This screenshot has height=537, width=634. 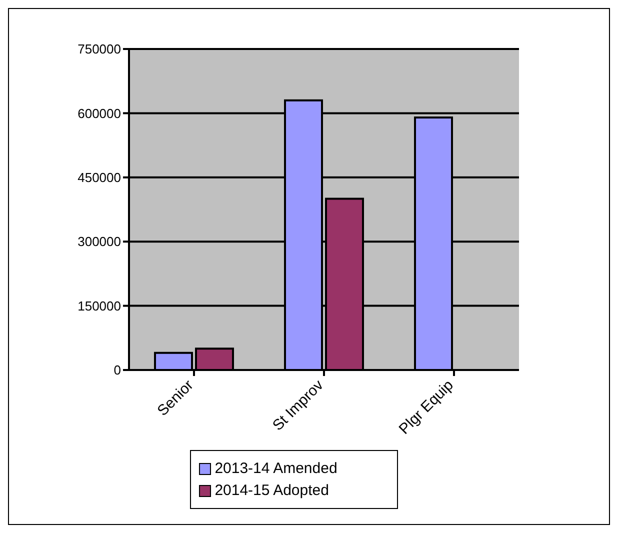 What do you see at coordinates (117, 370) in the screenshot?
I see `y-tick-label: 0` at bounding box center [117, 370].